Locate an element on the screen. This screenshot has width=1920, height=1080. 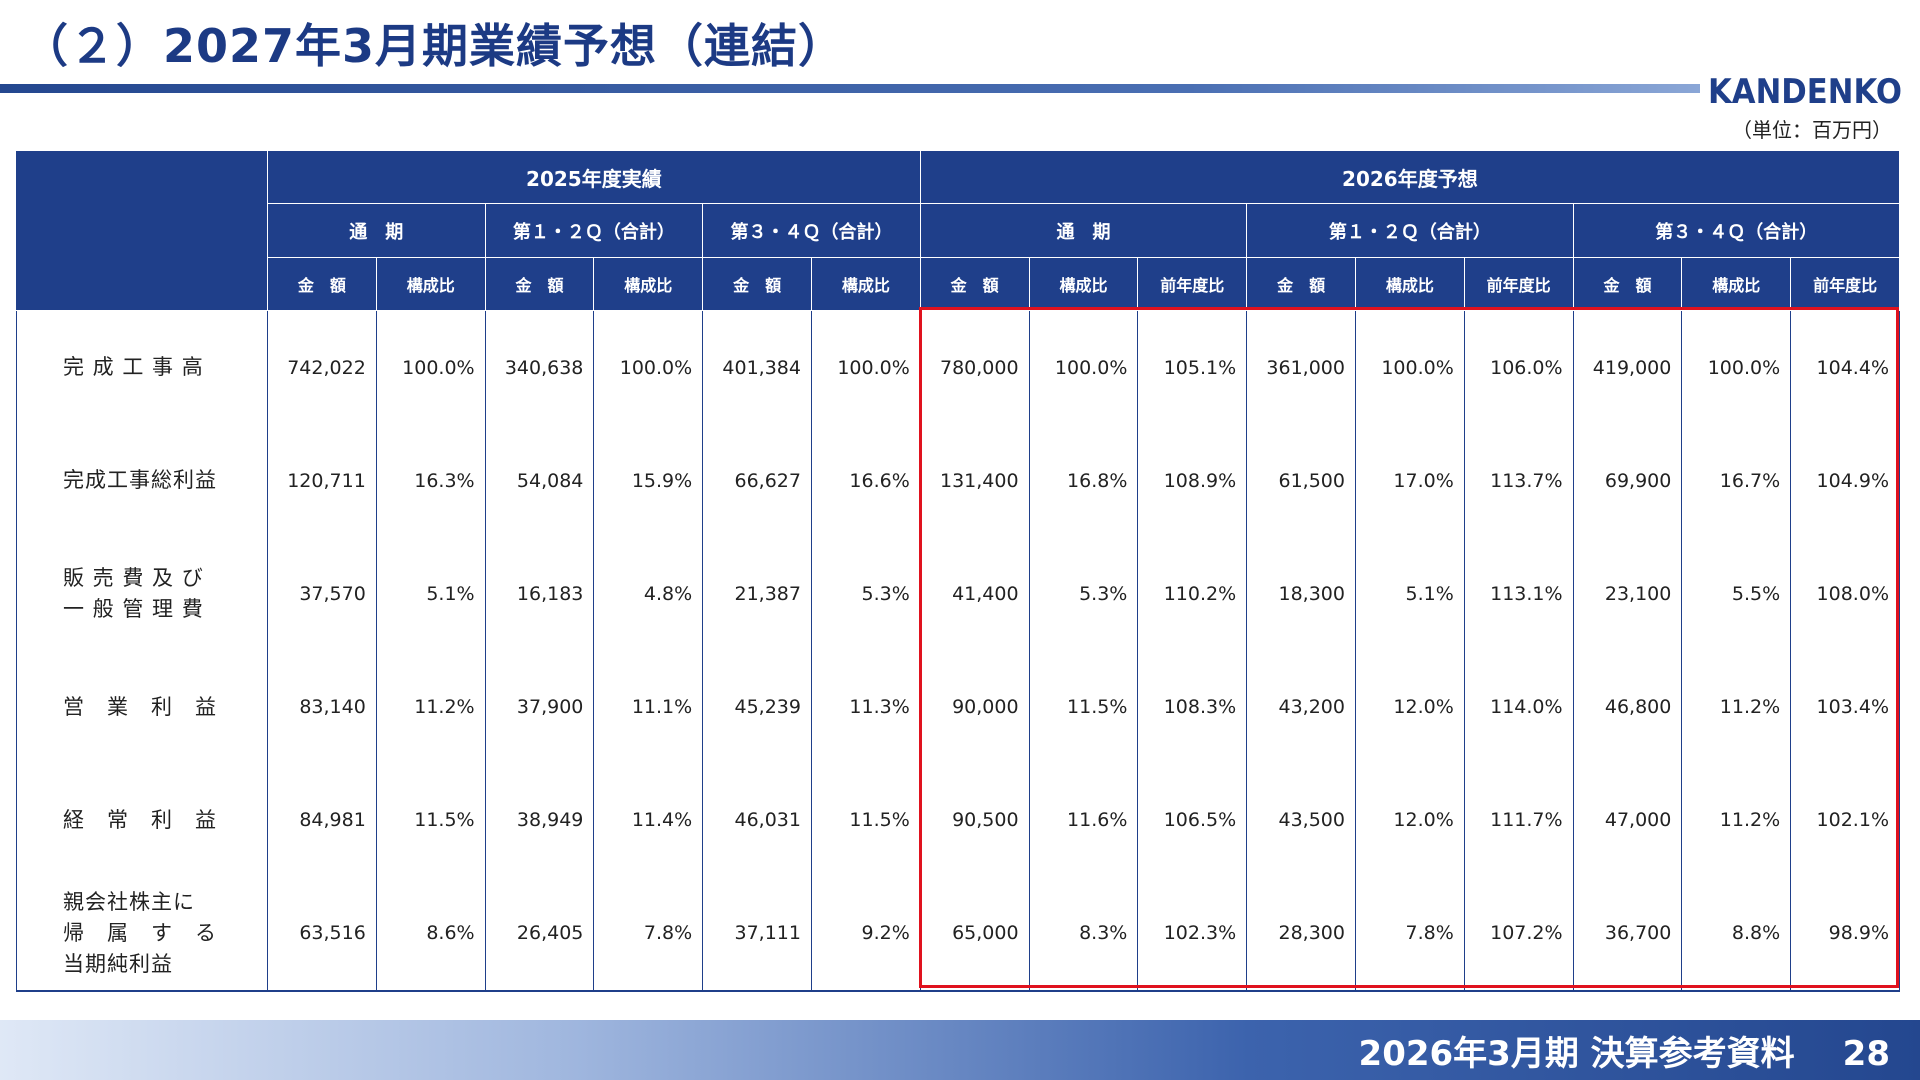
svg-text: KANDENKO is located at coordinates (1805, 91).